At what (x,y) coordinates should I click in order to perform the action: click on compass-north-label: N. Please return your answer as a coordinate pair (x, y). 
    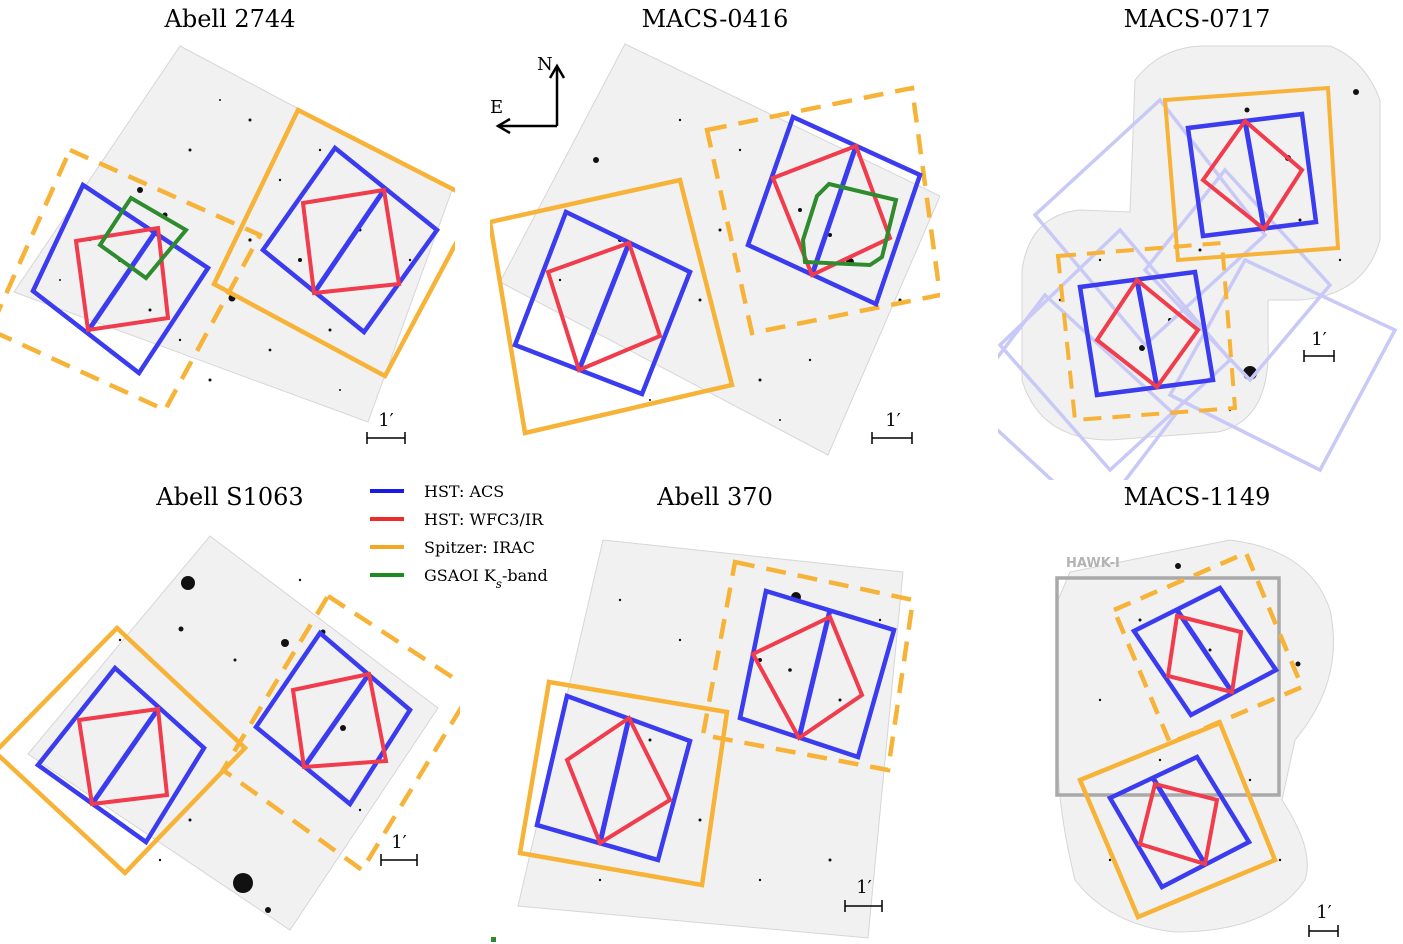
    Looking at the image, I should click on (545, 64).